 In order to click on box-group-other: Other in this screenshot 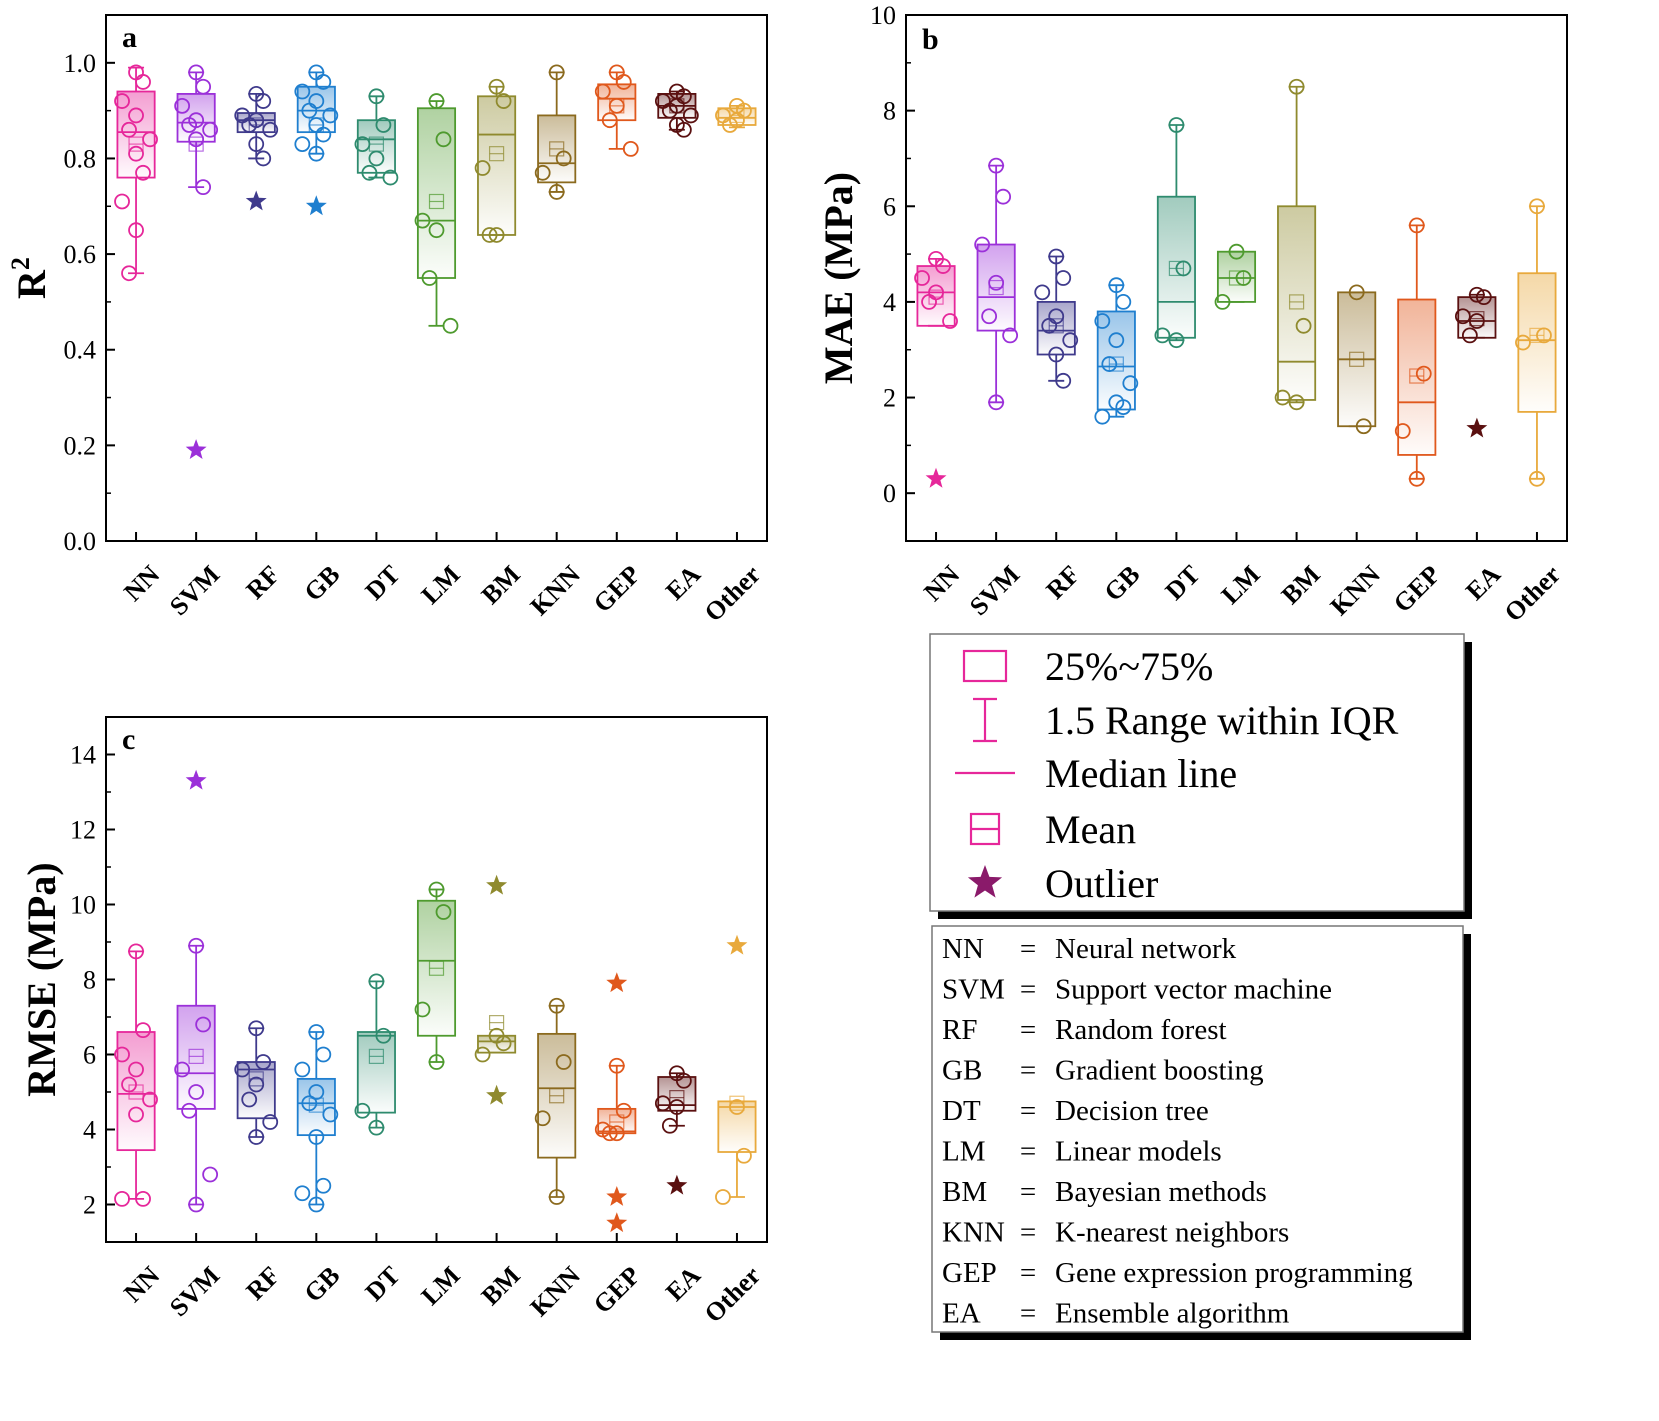, I will do `click(732, 1131)`.